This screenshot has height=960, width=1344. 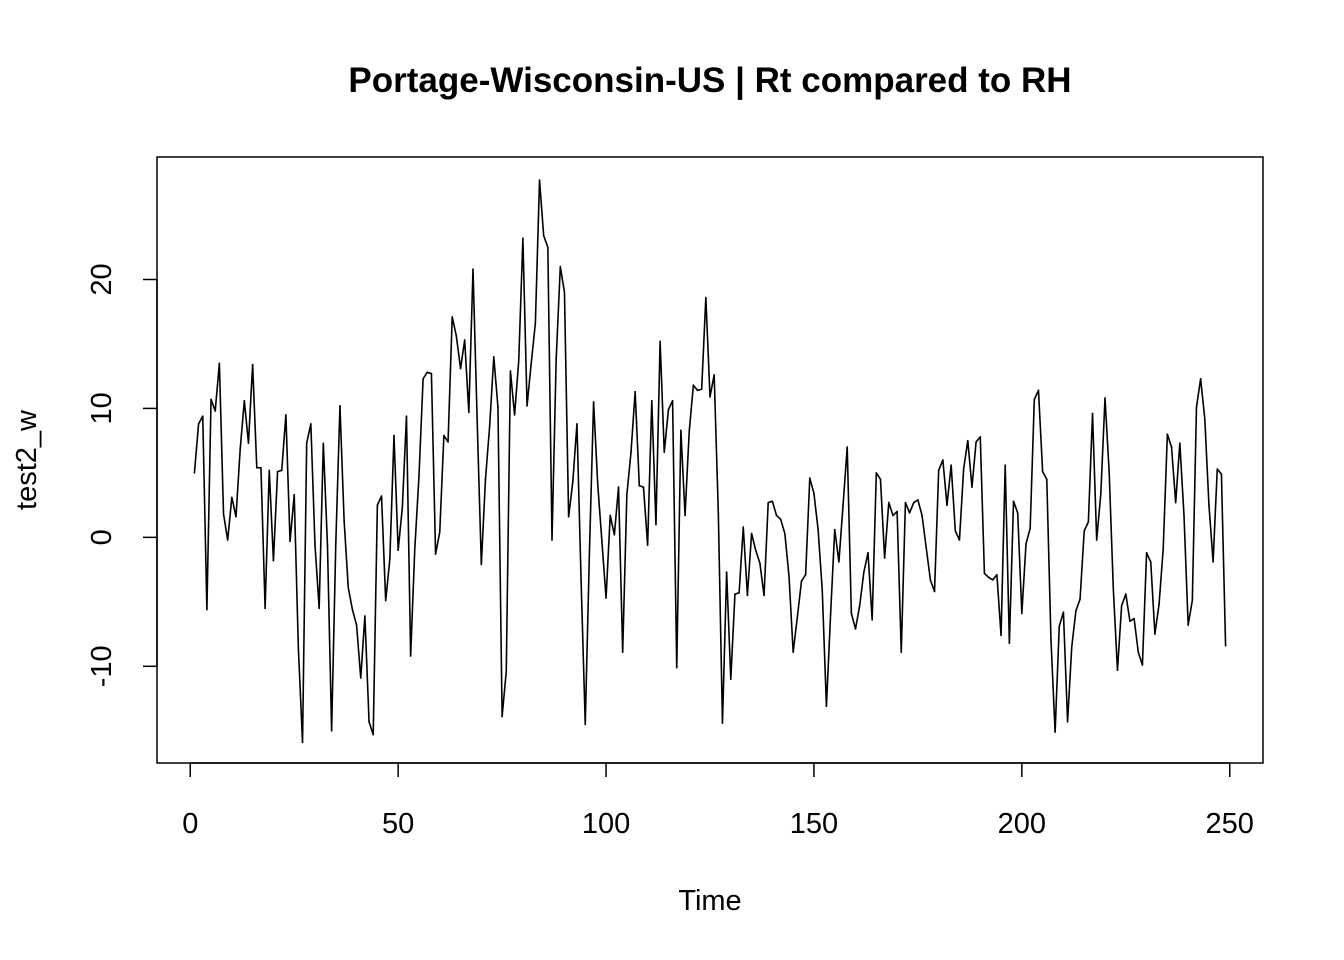 I want to click on y-tick-label: 0, so click(x=102, y=537).